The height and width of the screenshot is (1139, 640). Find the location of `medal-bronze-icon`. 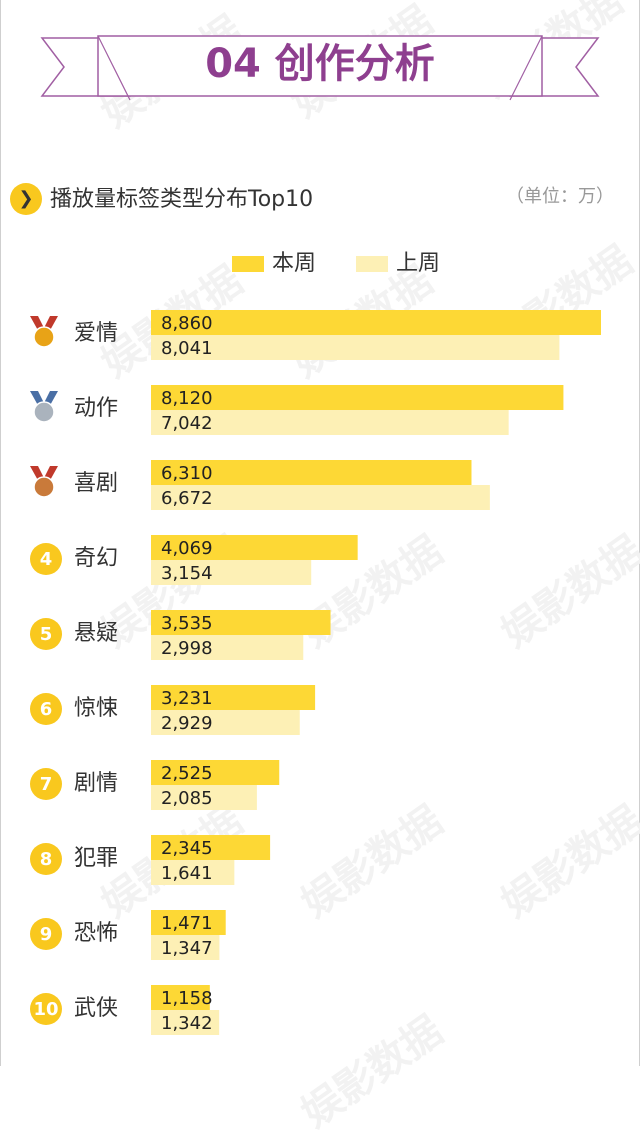

medal-bronze-icon is located at coordinates (44, 487).